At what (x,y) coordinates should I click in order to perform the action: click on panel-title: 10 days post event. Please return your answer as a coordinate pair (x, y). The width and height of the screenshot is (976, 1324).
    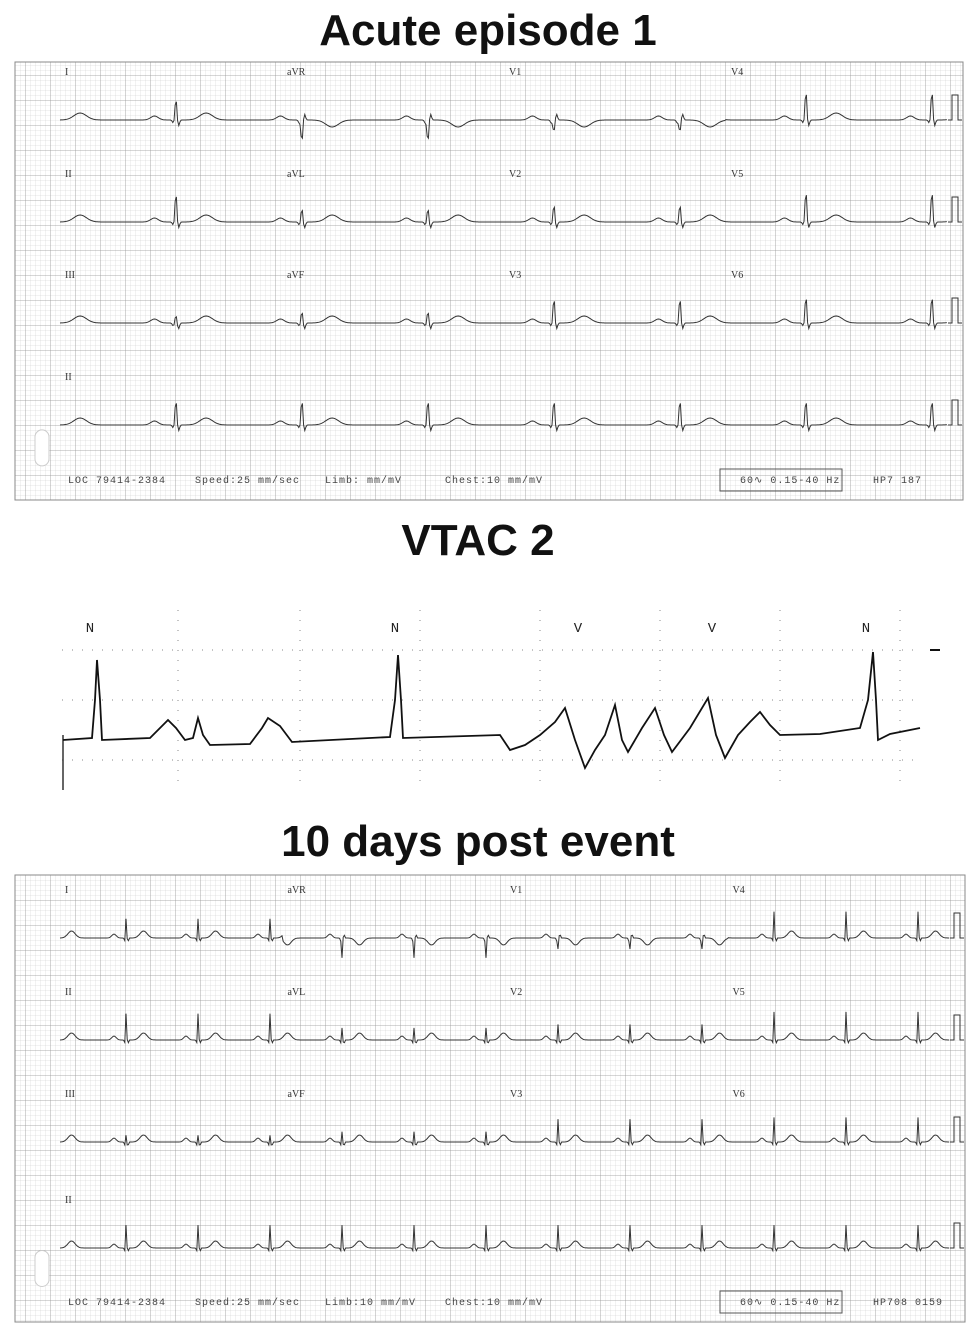
    Looking at the image, I should click on (478, 841).